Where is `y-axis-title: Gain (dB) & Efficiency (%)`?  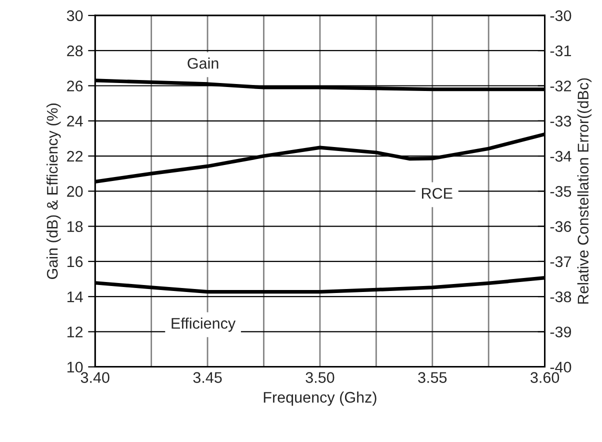 y-axis-title: Gain (dB) & Efficiency (%) is located at coordinates (53, 191).